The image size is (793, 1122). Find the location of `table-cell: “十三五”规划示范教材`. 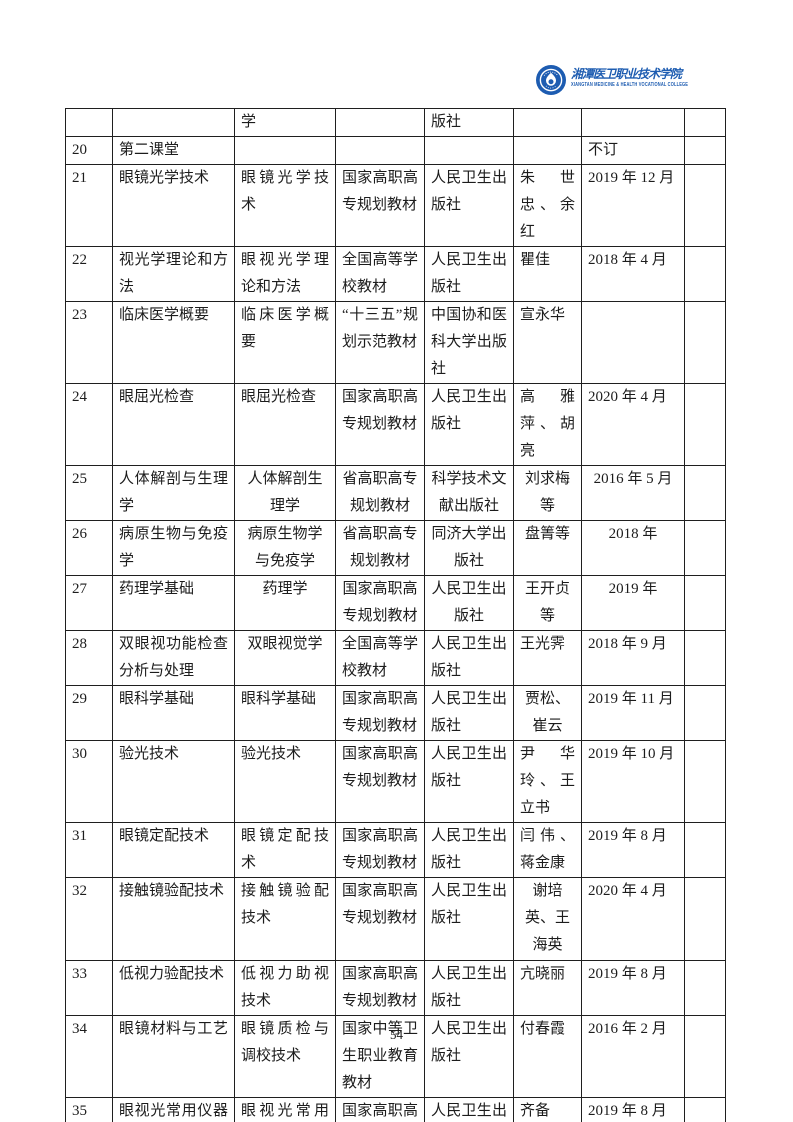

table-cell: “十三五”规划示范教材 is located at coordinates (380, 342).